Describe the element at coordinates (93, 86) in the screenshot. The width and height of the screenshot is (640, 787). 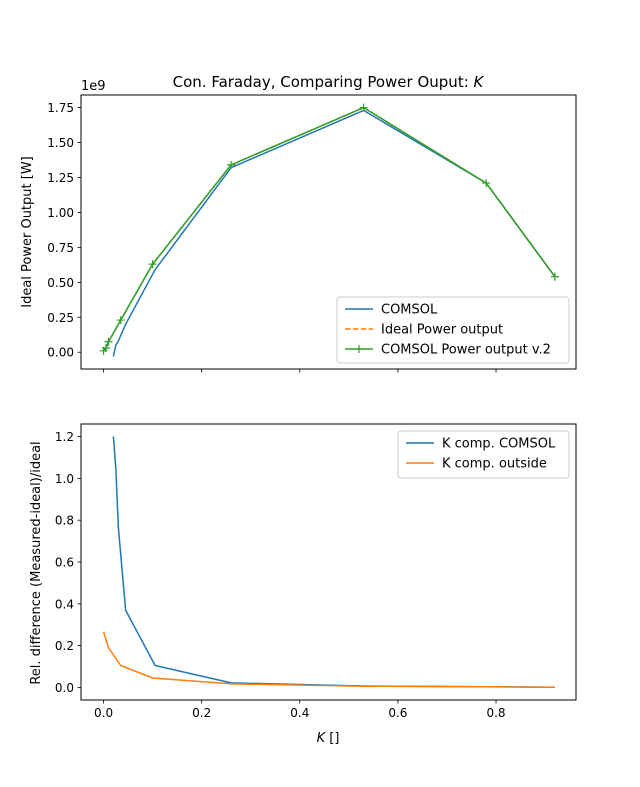
I see `y-offset-label: 1e9` at that location.